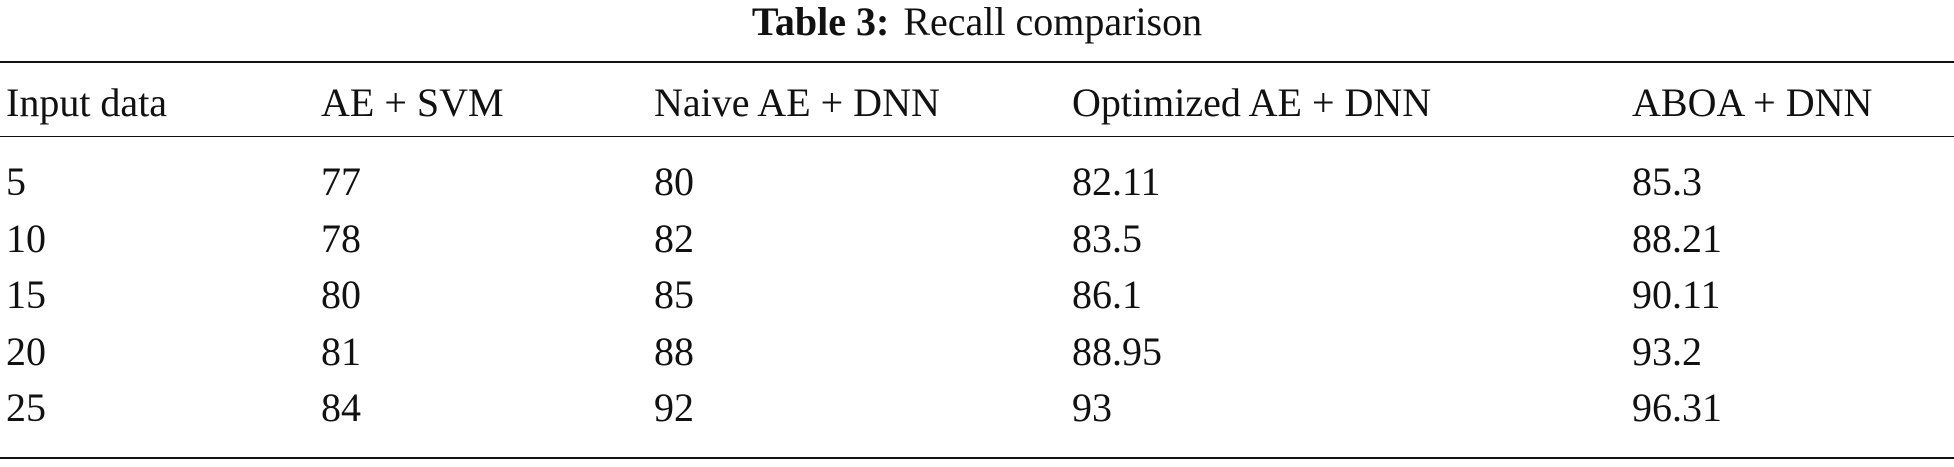 The height and width of the screenshot is (467, 1954). What do you see at coordinates (341, 238) in the screenshot?
I see `table-cell: 78` at bounding box center [341, 238].